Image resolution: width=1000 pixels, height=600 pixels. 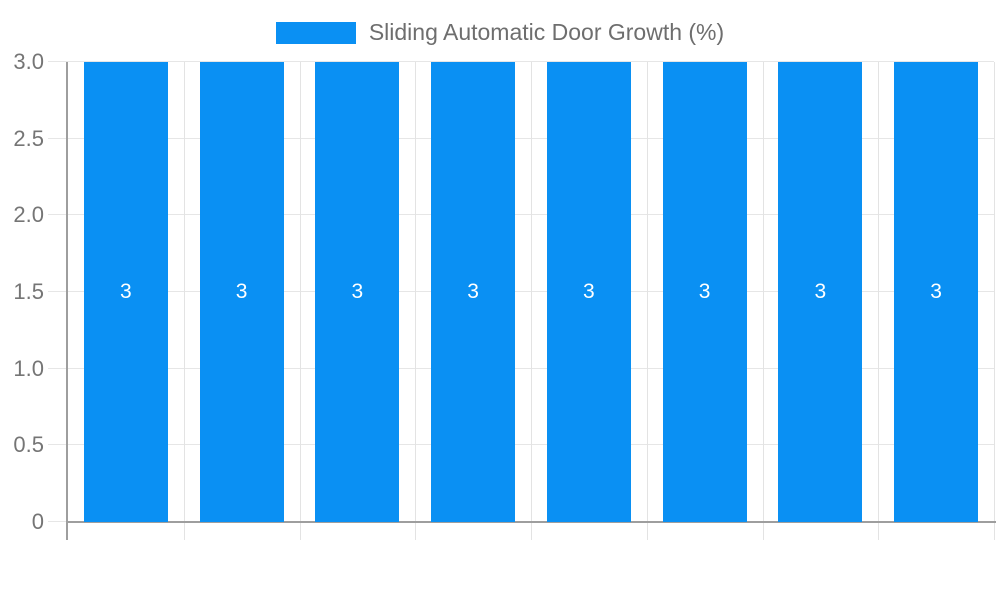 I want to click on y-tick-label: 1.5, so click(x=28, y=291).